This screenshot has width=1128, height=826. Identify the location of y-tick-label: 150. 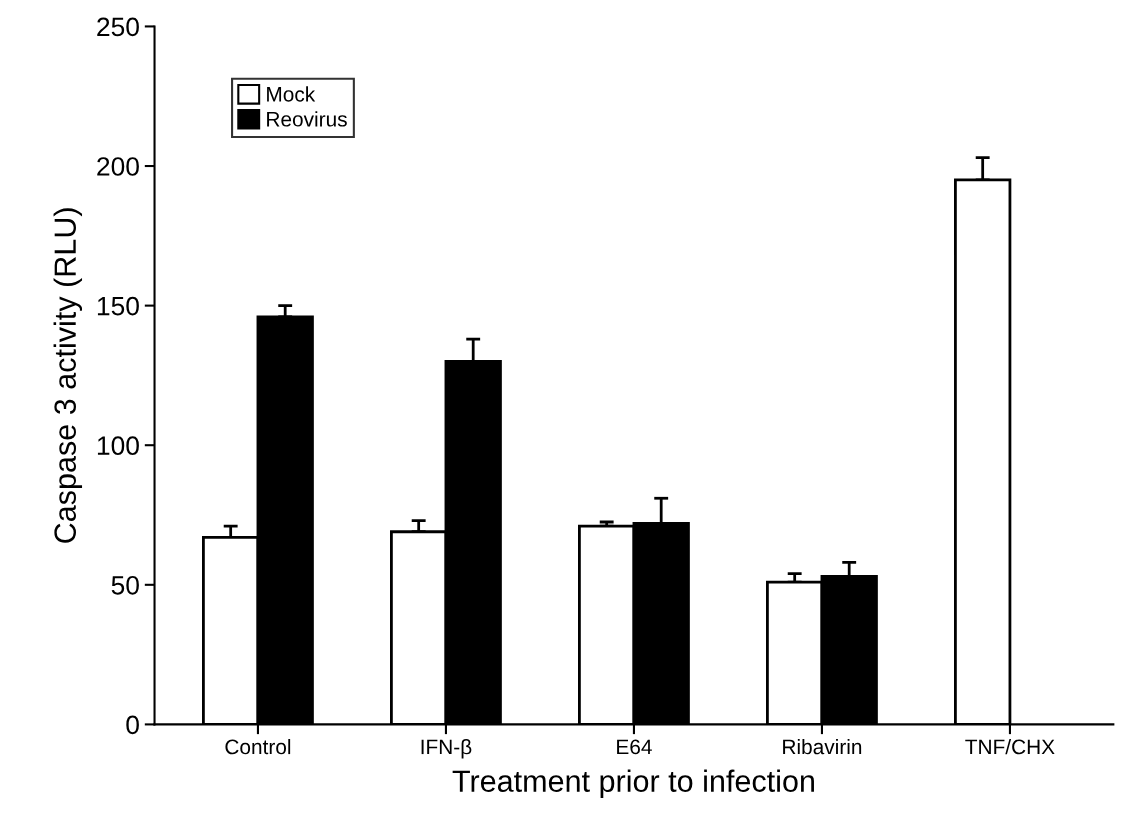
(118, 306).